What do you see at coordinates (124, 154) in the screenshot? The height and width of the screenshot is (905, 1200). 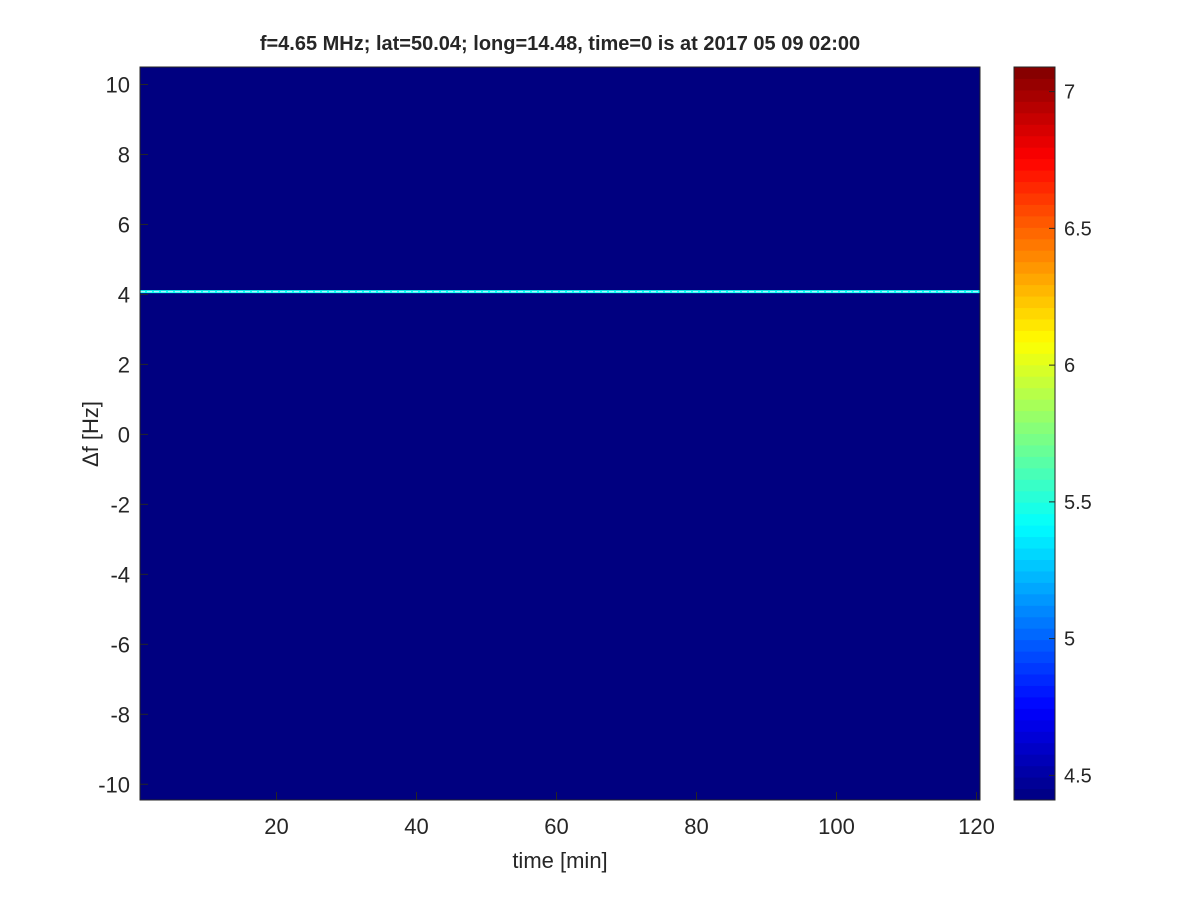 I see `y-tick-label: 8` at bounding box center [124, 154].